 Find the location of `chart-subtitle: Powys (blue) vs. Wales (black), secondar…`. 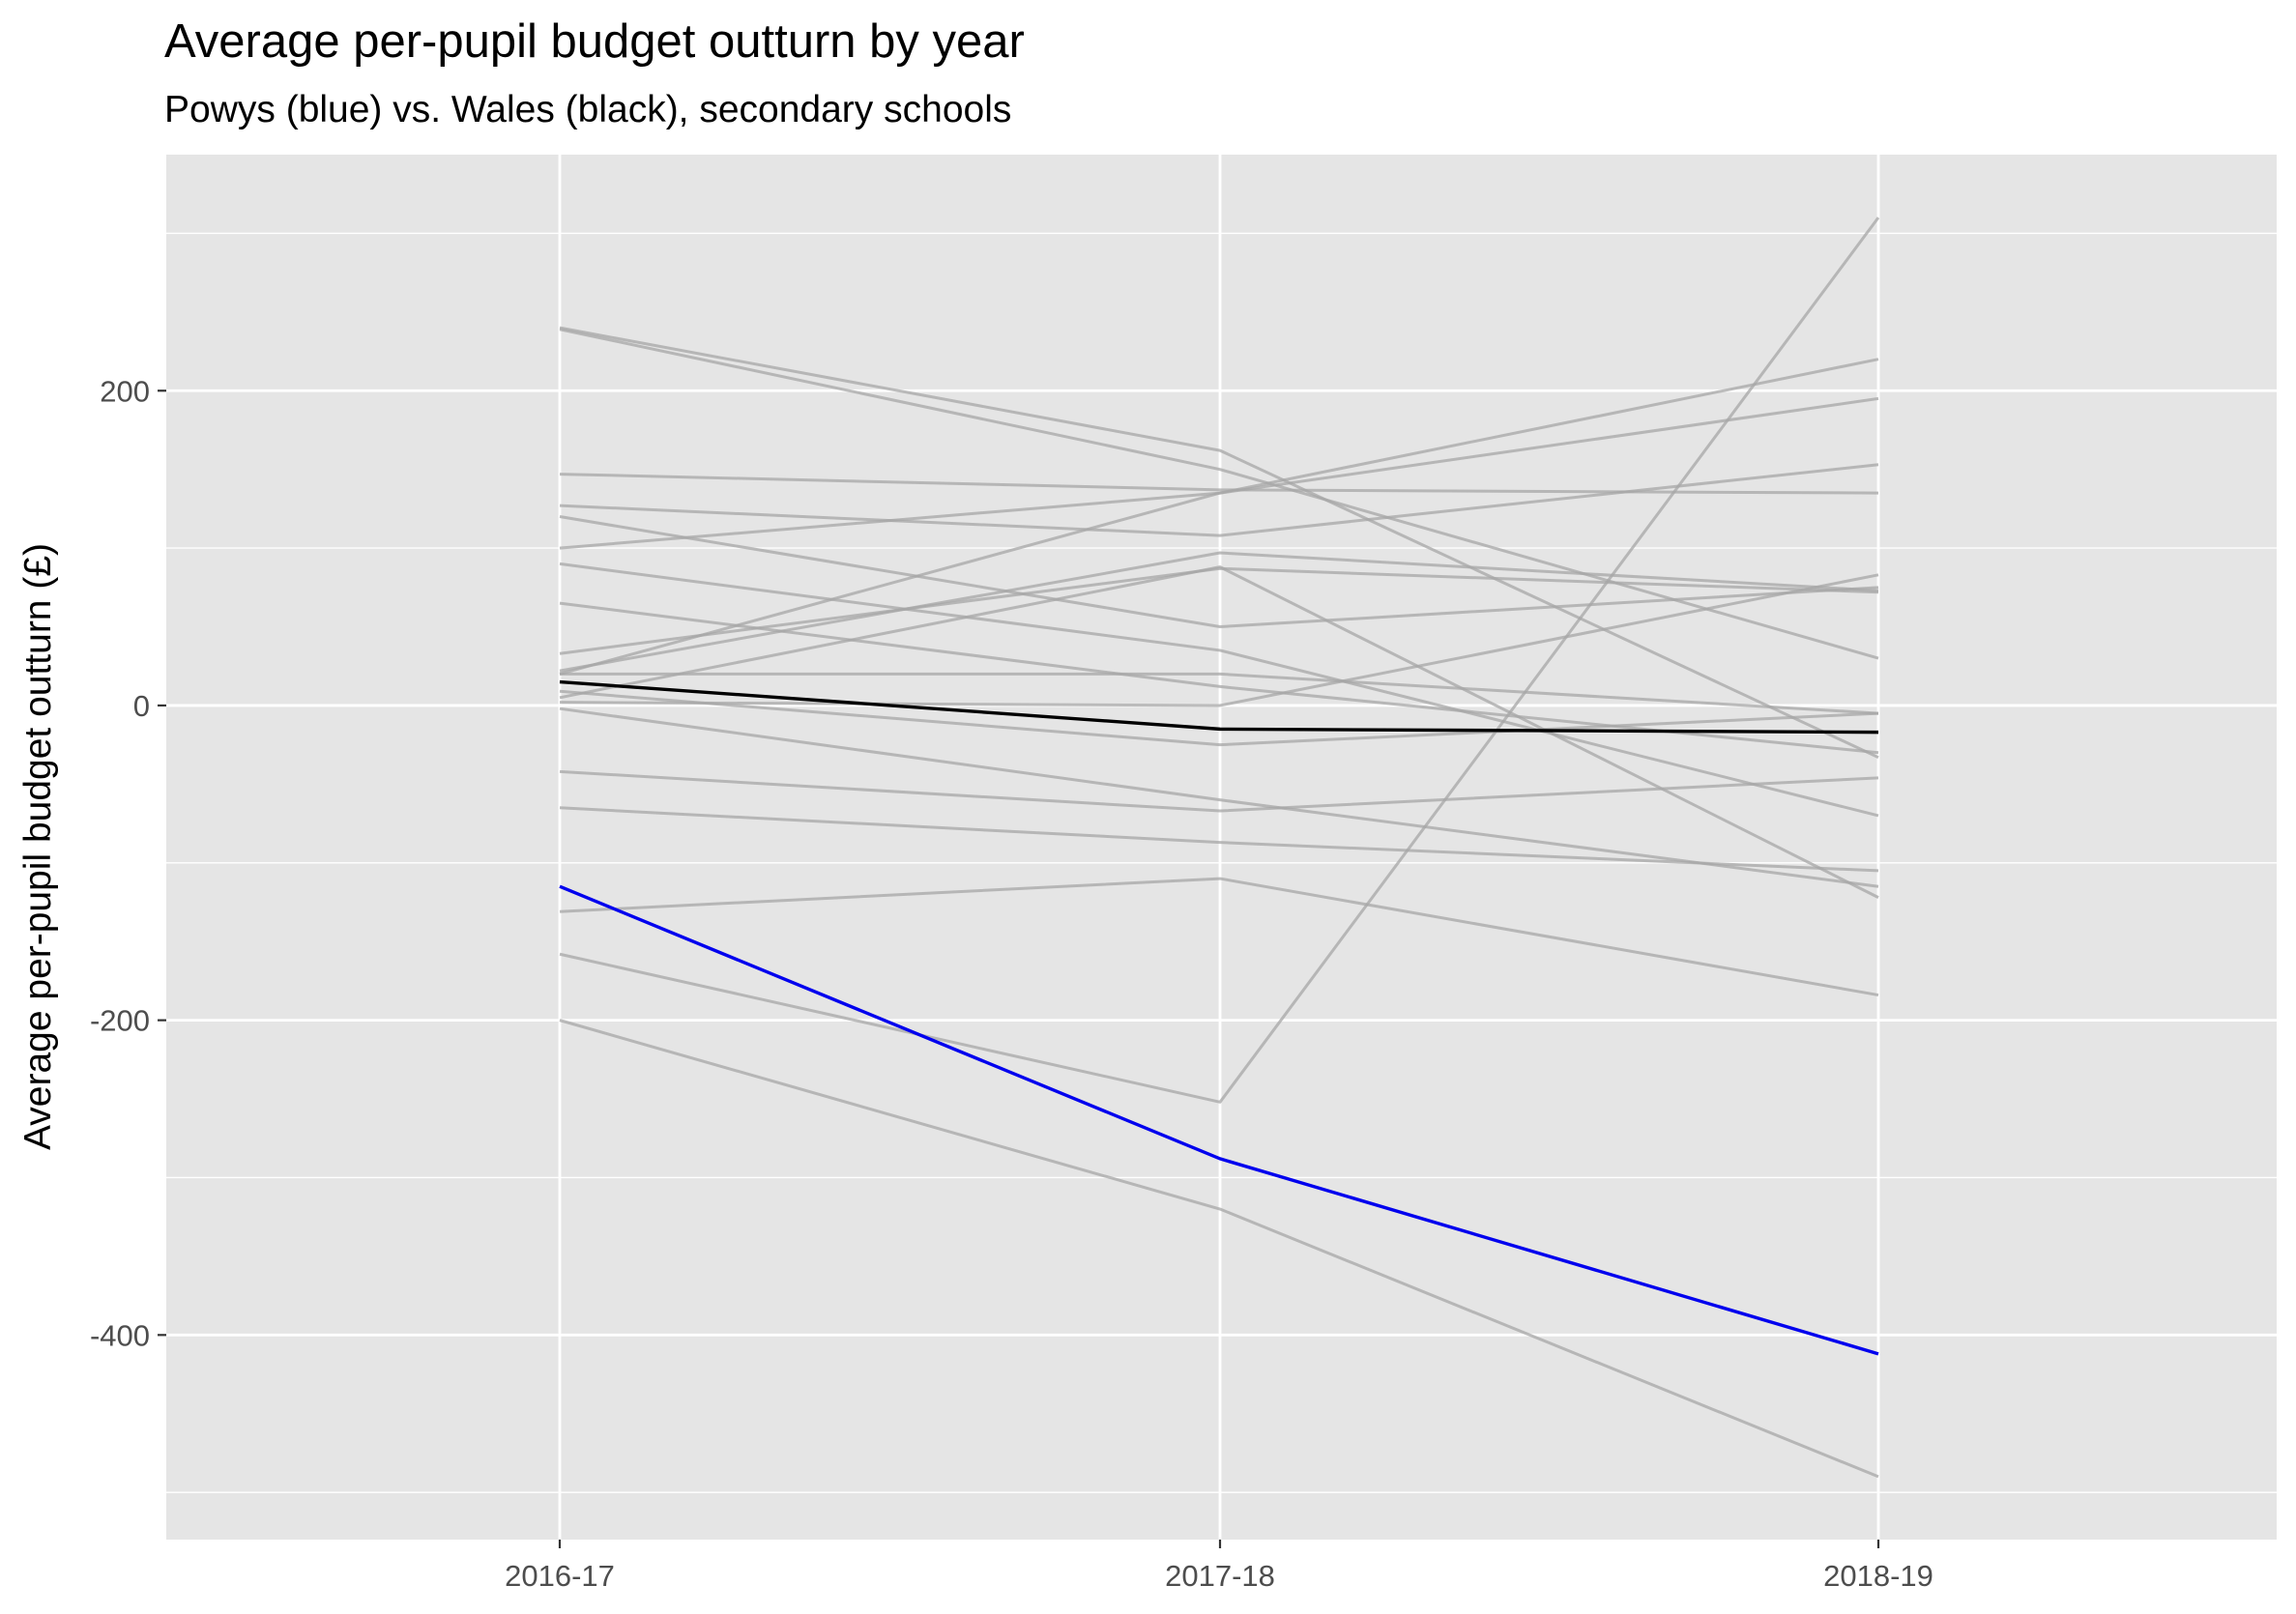

chart-subtitle: Powys (blue) vs. Wales (black), secondar… is located at coordinates (587, 109).